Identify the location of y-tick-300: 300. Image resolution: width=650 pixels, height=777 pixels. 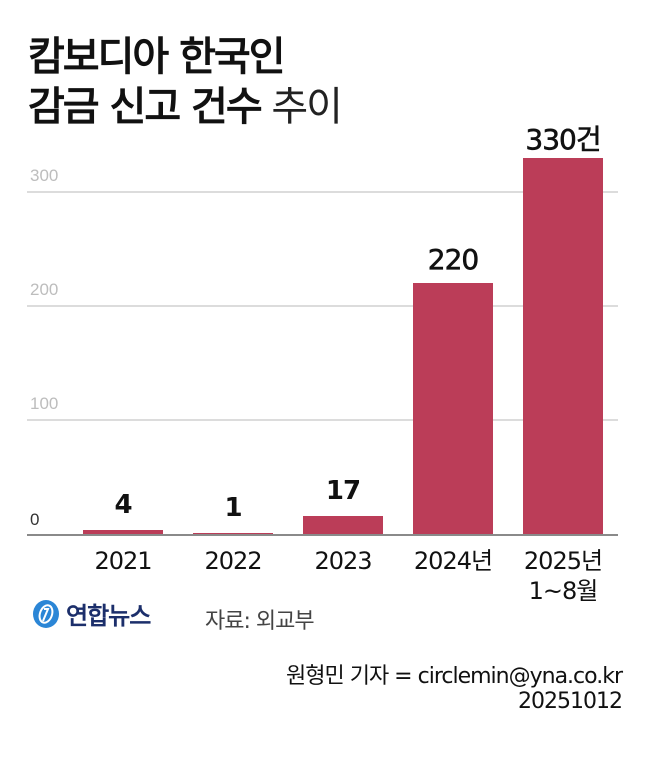
(44, 175).